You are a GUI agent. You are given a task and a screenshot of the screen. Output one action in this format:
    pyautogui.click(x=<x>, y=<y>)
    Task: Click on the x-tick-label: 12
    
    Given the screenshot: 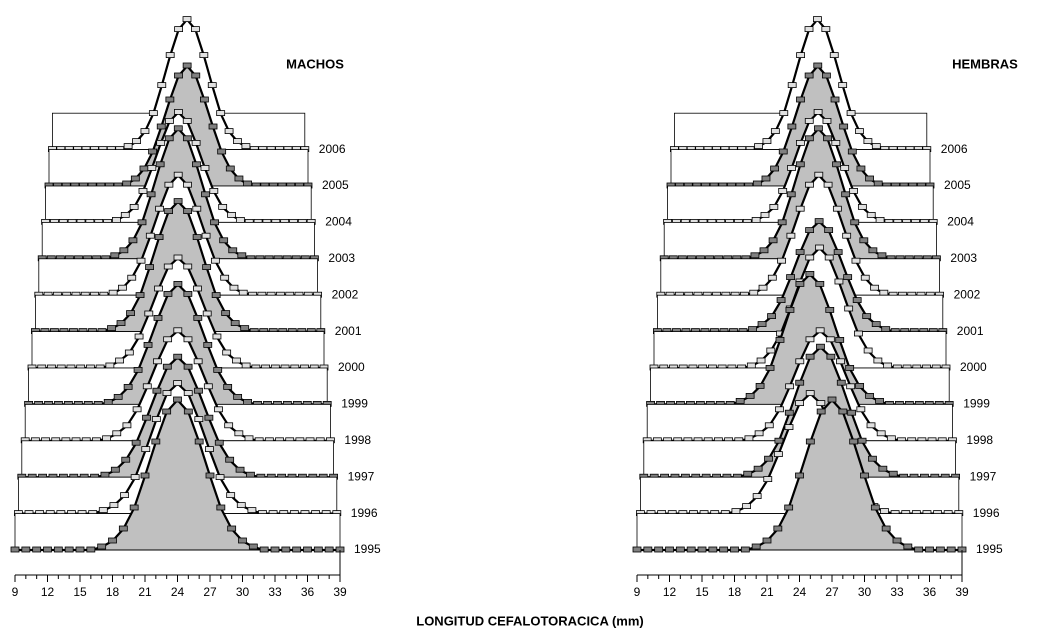 What is the action you would take?
    pyautogui.click(x=48, y=592)
    